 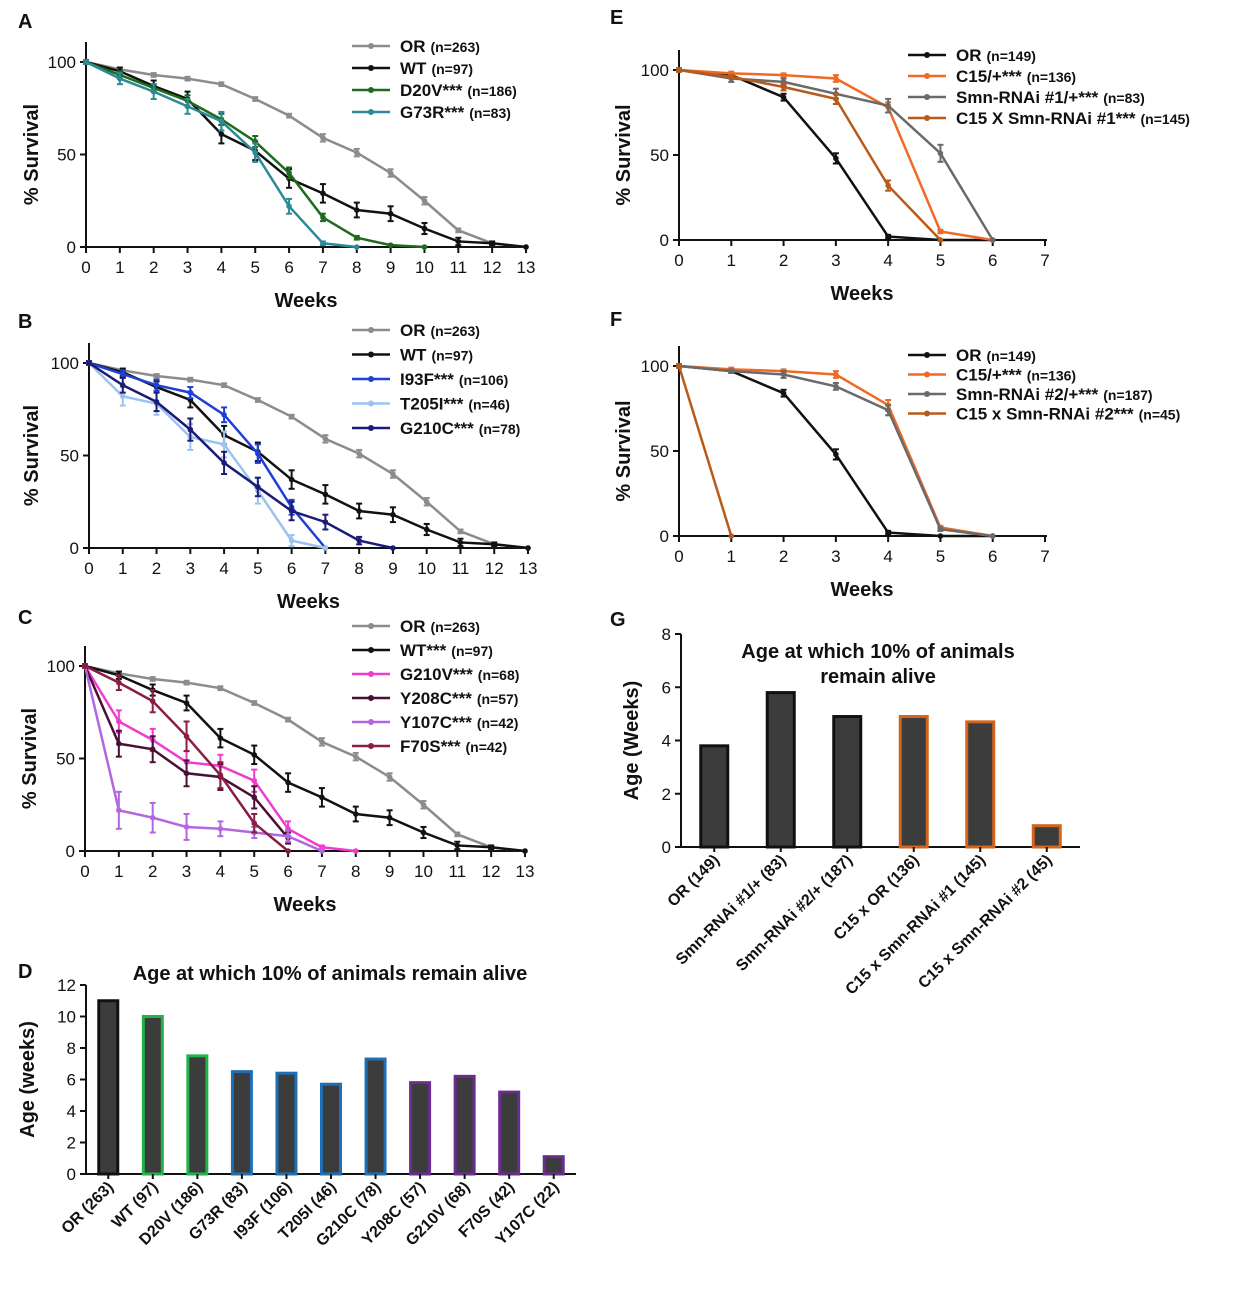 What do you see at coordinates (156, 568) in the screenshot?
I see `panel-b-x-tick-label: 2` at bounding box center [156, 568].